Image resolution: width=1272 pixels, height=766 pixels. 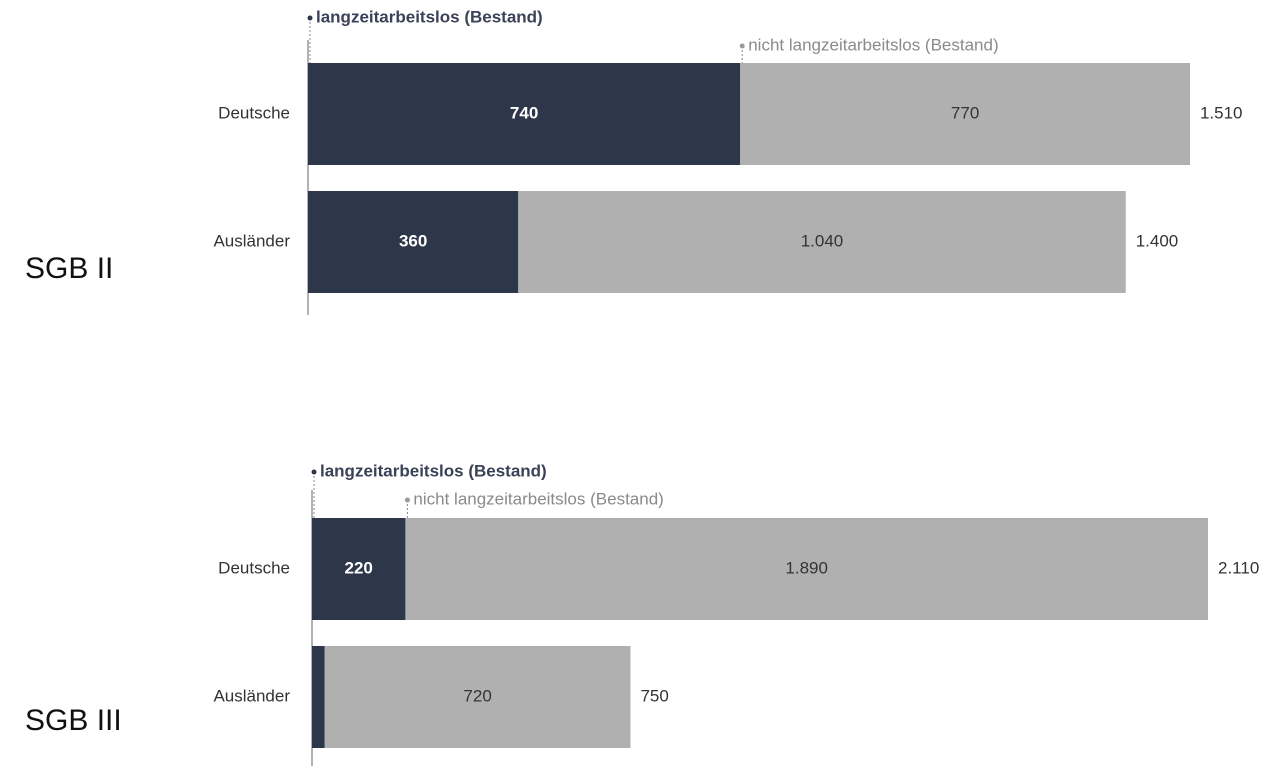 What do you see at coordinates (1238, 567) in the screenshot?
I see `total-label: 2.110` at bounding box center [1238, 567].